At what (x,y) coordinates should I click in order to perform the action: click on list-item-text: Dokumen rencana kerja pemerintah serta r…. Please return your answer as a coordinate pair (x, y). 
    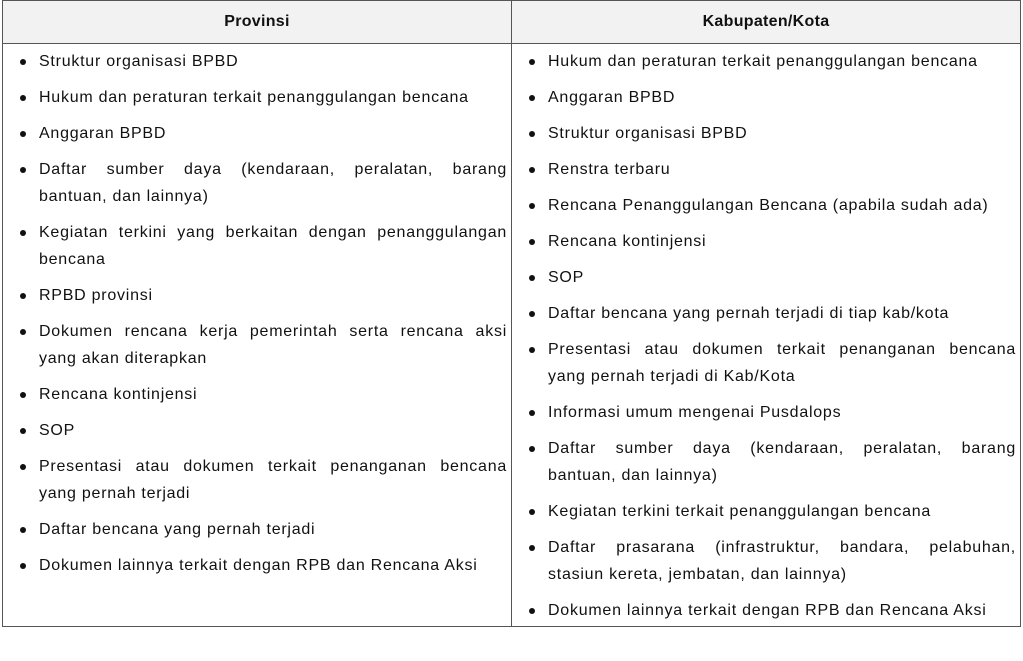
    Looking at the image, I should click on (273, 345).